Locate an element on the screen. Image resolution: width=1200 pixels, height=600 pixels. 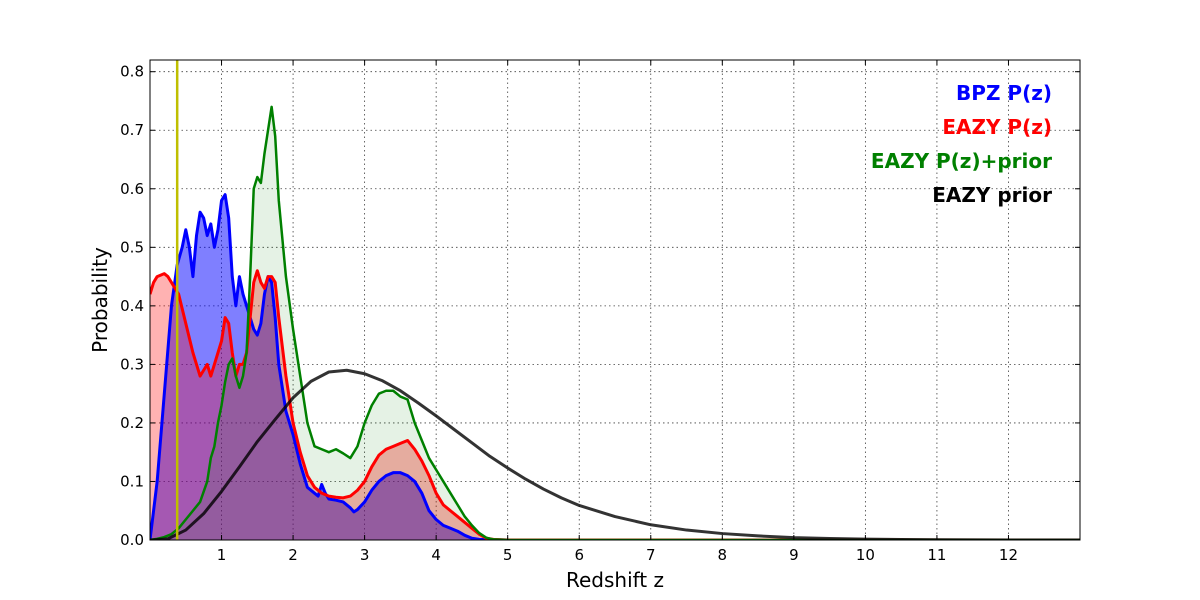
x-tick-label: 6 is located at coordinates (579, 555).